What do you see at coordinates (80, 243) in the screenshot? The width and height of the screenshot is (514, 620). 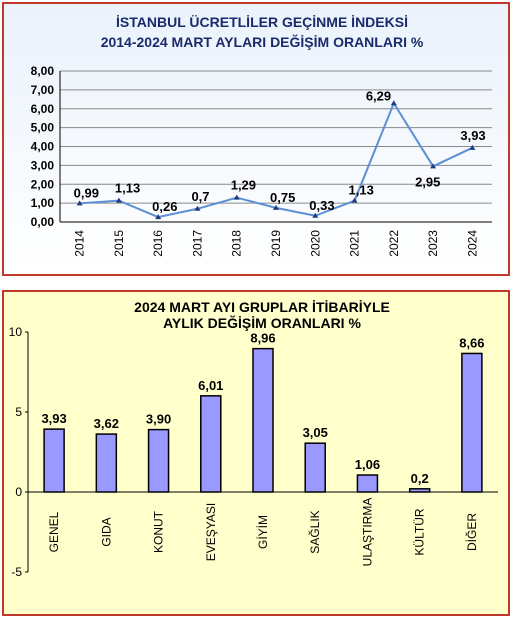 I see `x-tick-label: 2014` at bounding box center [80, 243].